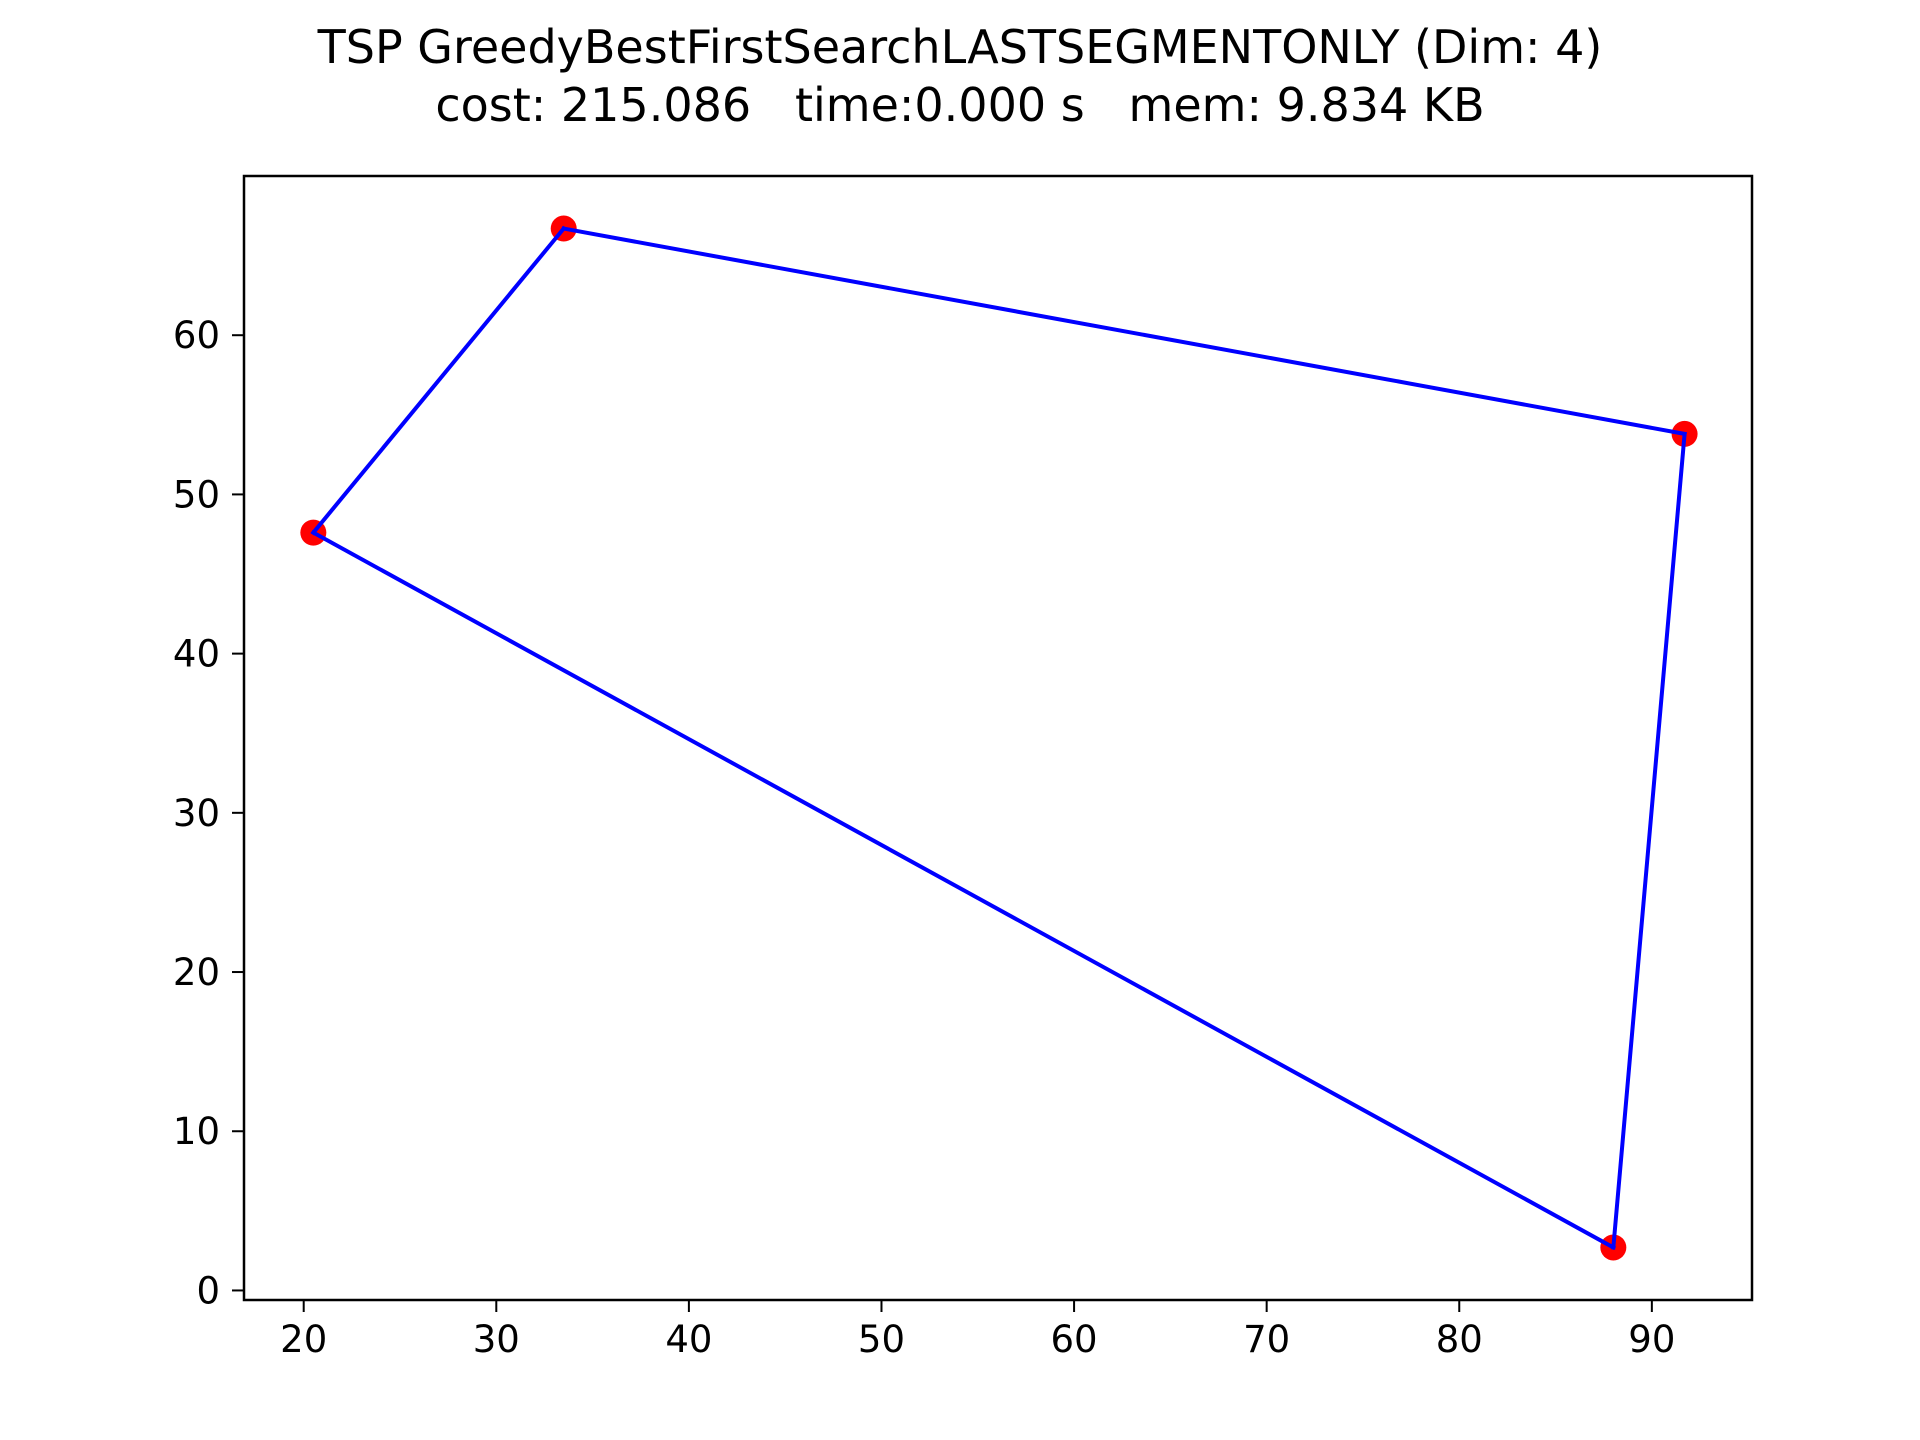 The width and height of the screenshot is (1920, 1440). Describe the element at coordinates (1459, 1339) in the screenshot. I see `x-tick-label: 80` at that location.